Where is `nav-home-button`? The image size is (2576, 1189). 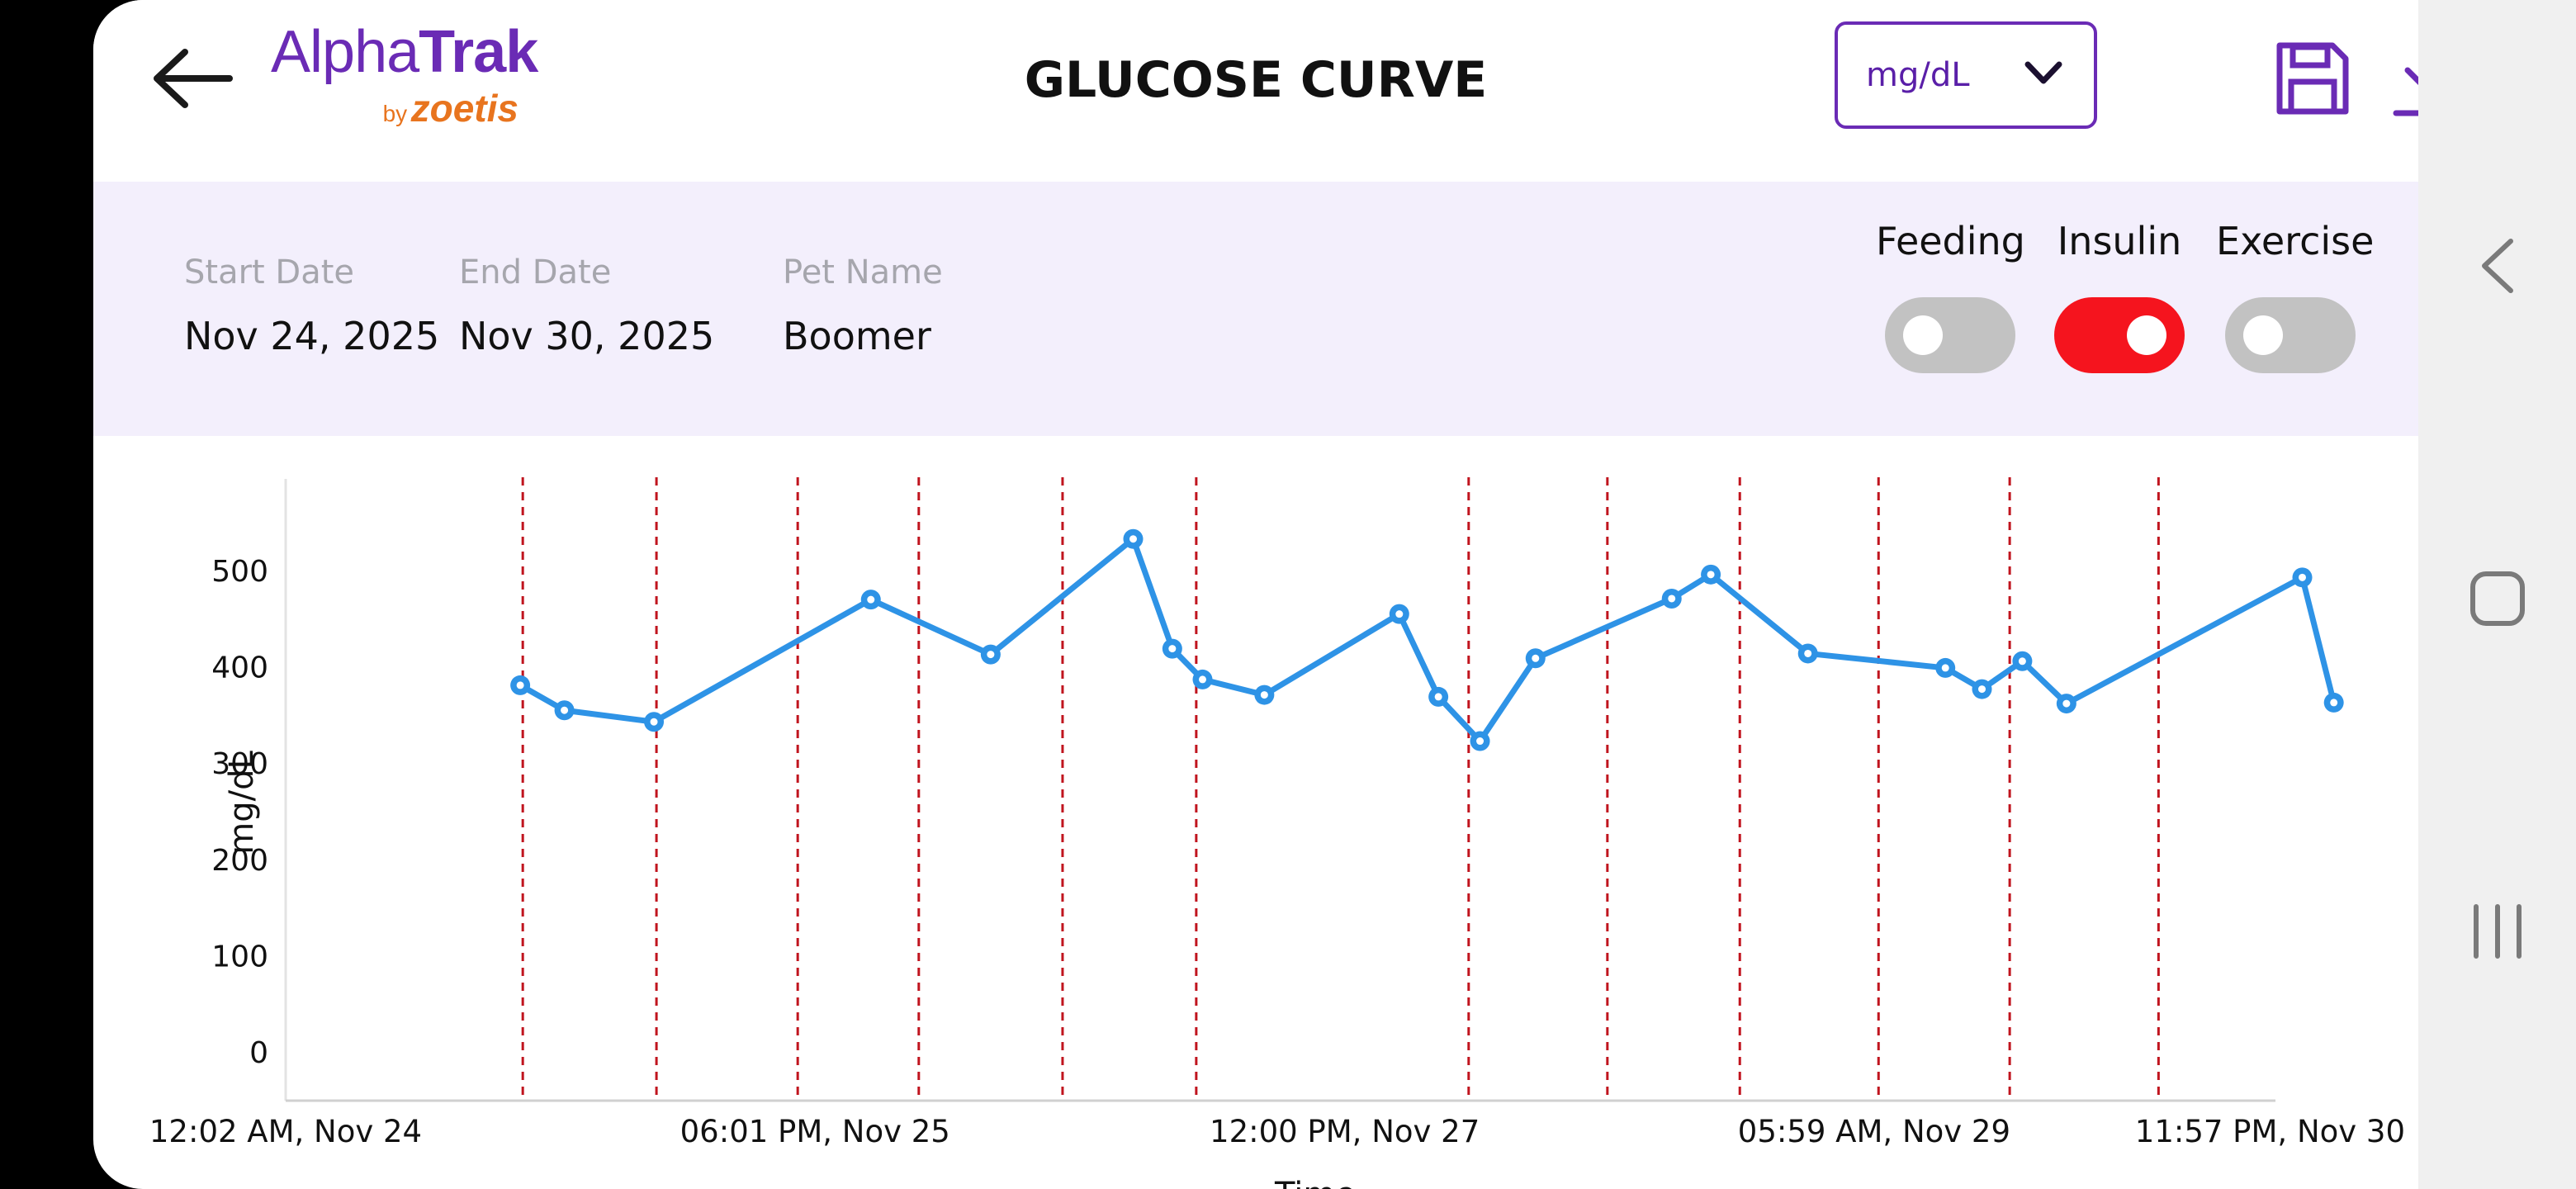
nav-home-button is located at coordinates (2497, 598).